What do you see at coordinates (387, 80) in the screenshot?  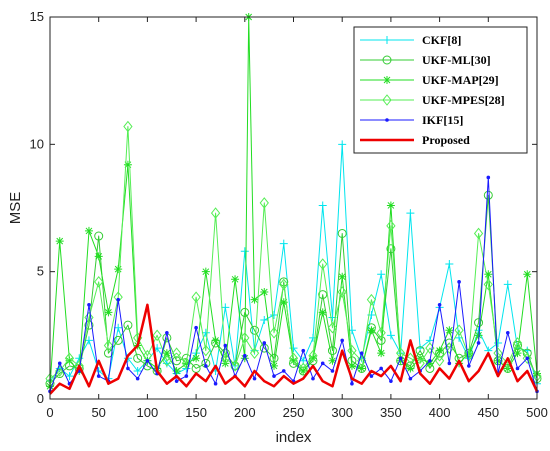 I see `legend-marker` at bounding box center [387, 80].